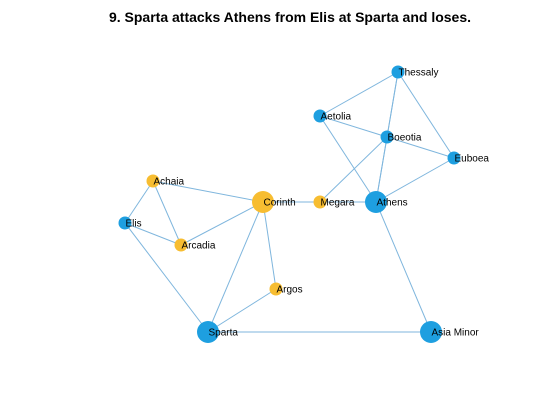 This screenshot has width=560, height=420. I want to click on edge-elis-sparta, so click(166, 277).